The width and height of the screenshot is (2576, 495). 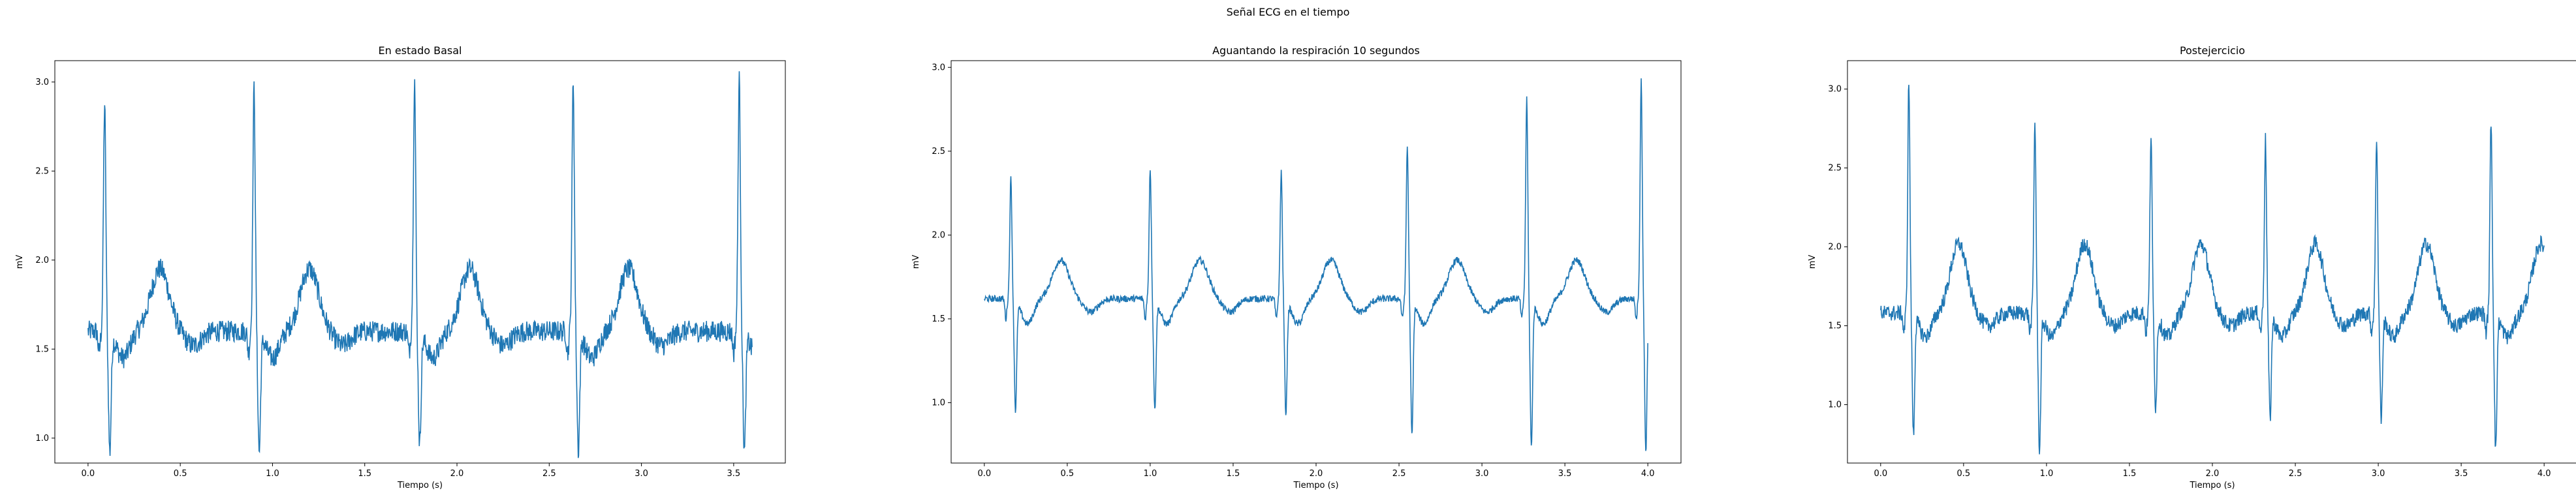 I want to click on chart-title: Postejercicio, so click(x=2212, y=50).